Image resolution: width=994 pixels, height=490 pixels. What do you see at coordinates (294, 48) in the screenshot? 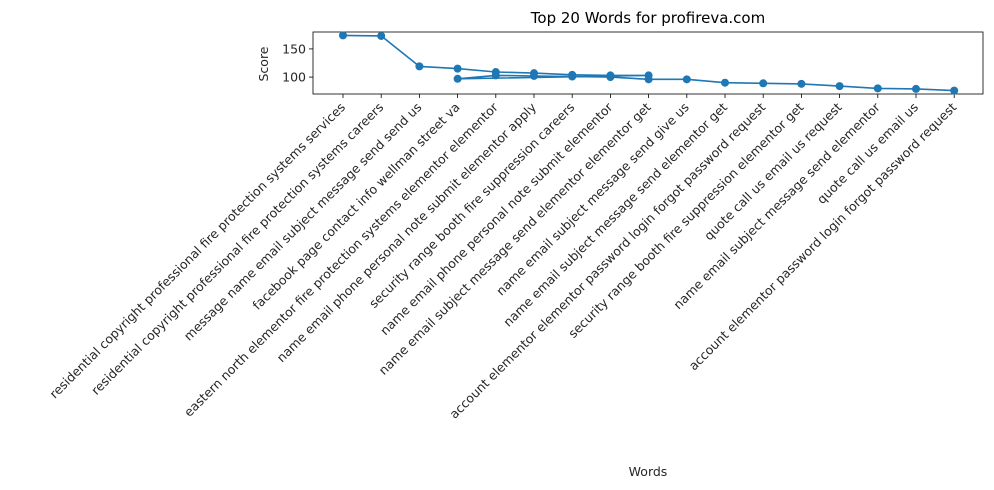
I see `y-tick-label: 150` at bounding box center [294, 48].